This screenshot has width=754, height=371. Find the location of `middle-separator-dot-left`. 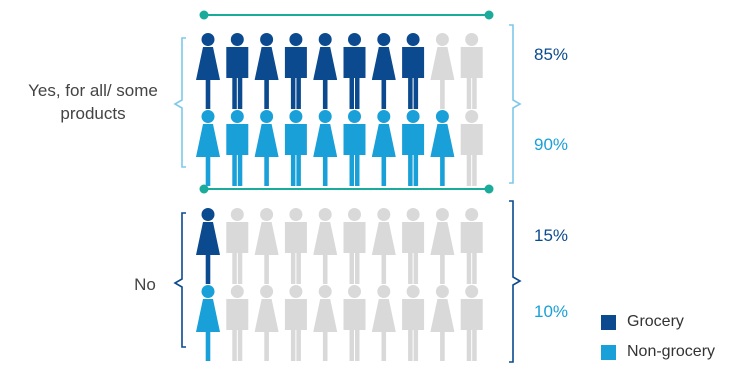

middle-separator-dot-left is located at coordinates (204, 189).